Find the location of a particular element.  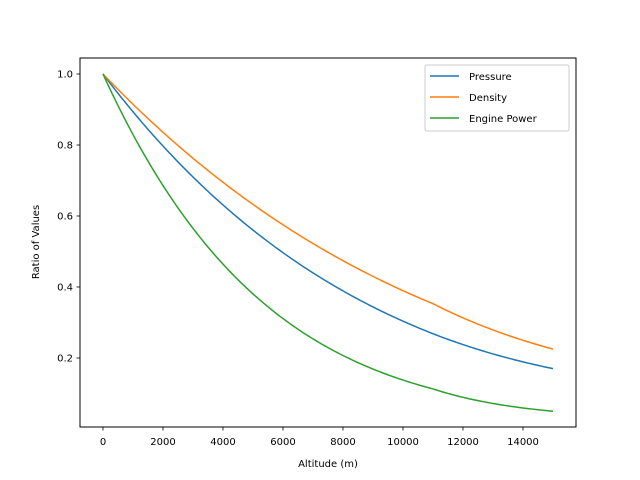

y-tick-label: 0.4 is located at coordinates (65, 288).